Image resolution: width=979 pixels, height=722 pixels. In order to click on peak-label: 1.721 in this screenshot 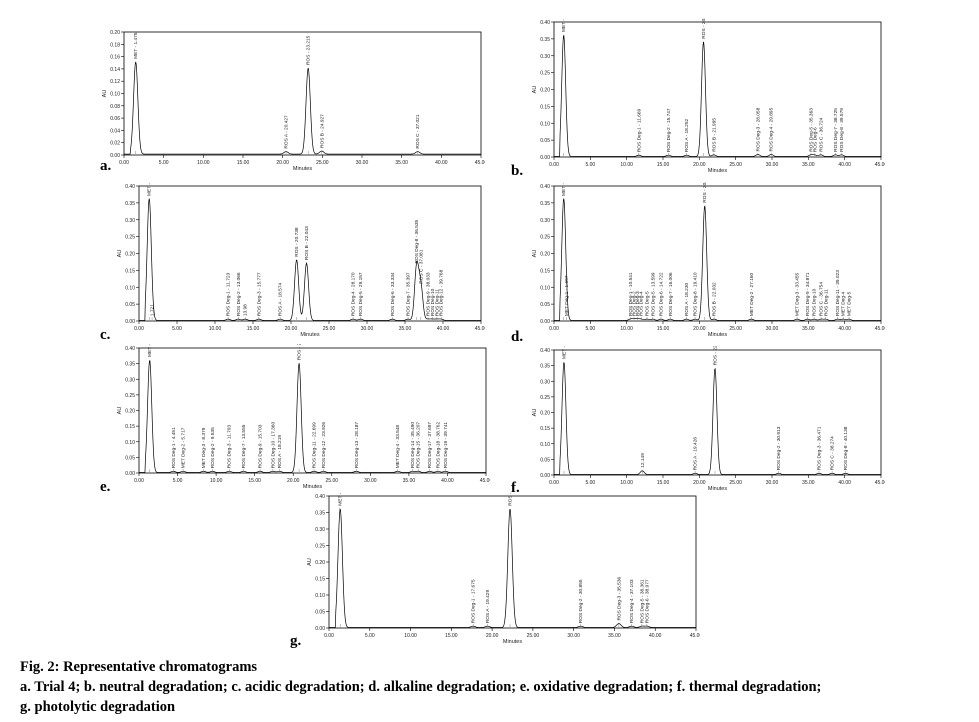, I will do `click(153, 310)`.